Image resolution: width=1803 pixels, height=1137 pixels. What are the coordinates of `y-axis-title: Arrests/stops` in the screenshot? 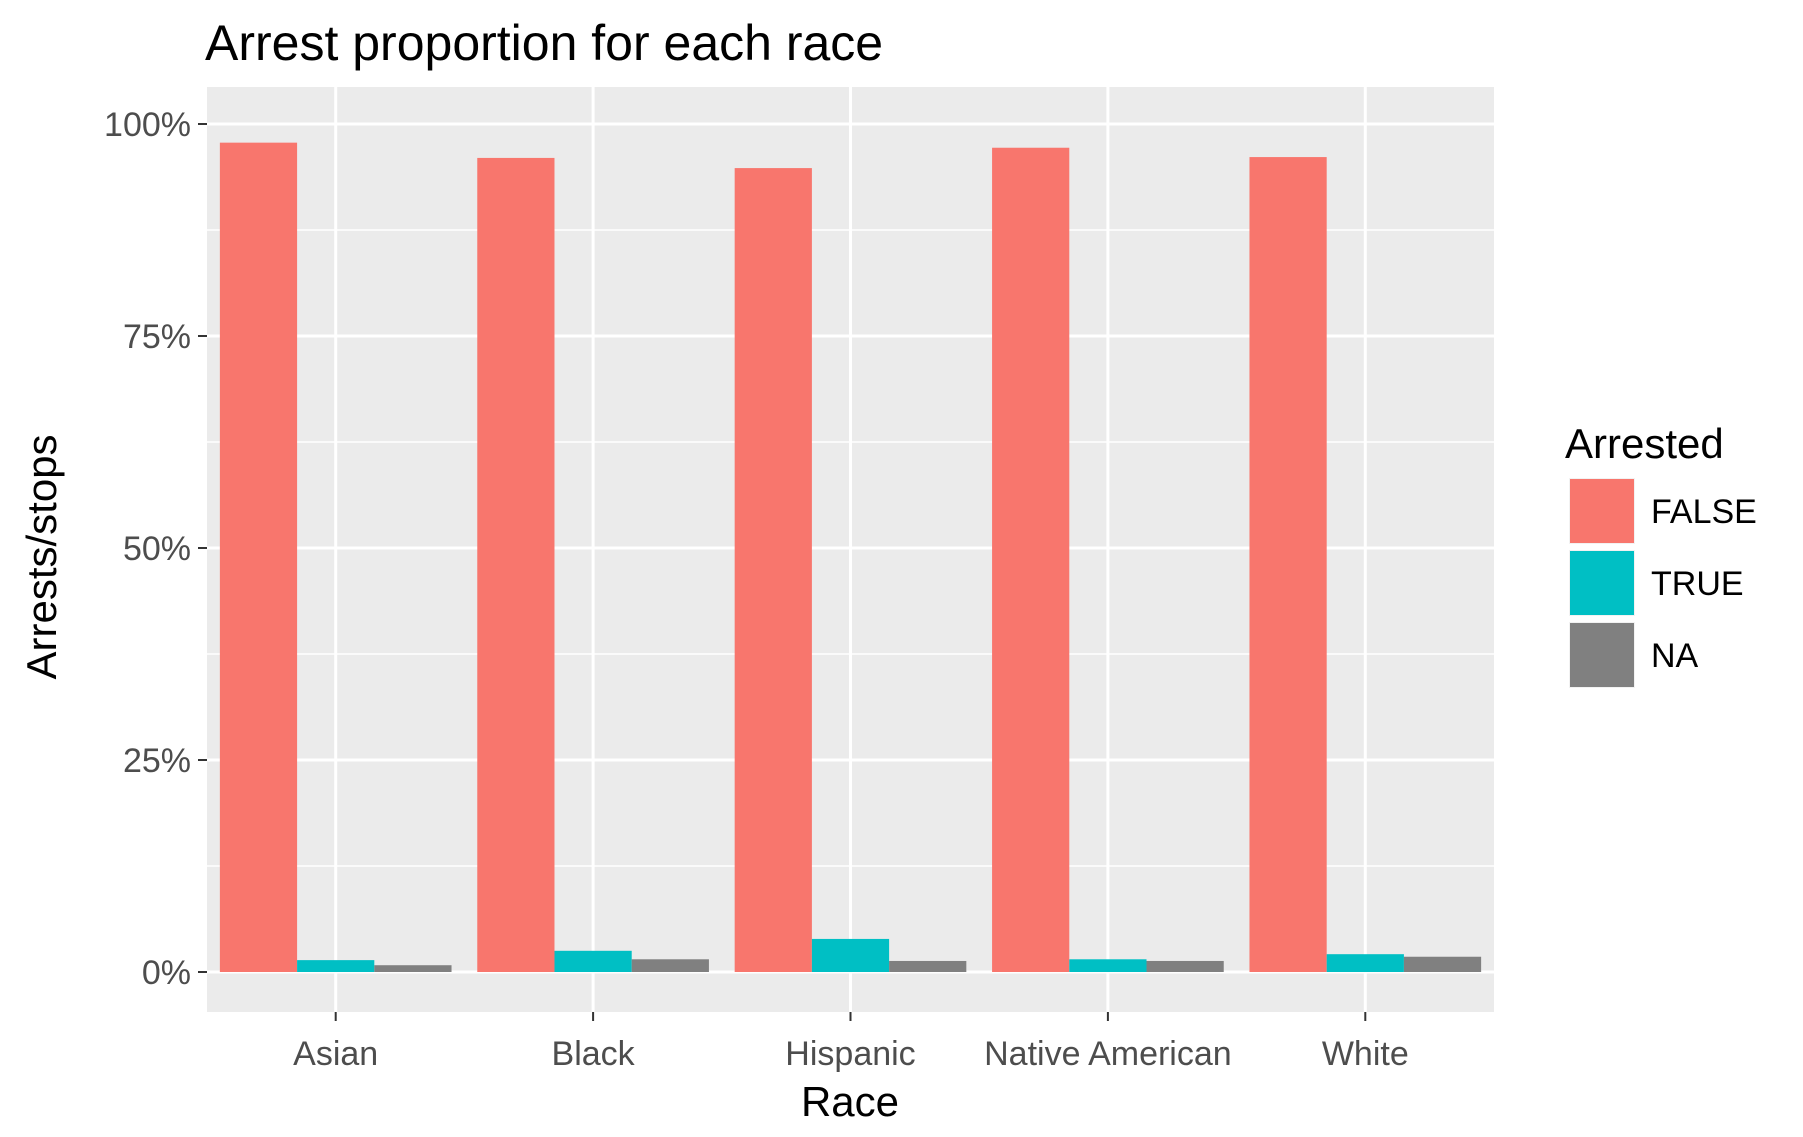 It's located at (41, 556).